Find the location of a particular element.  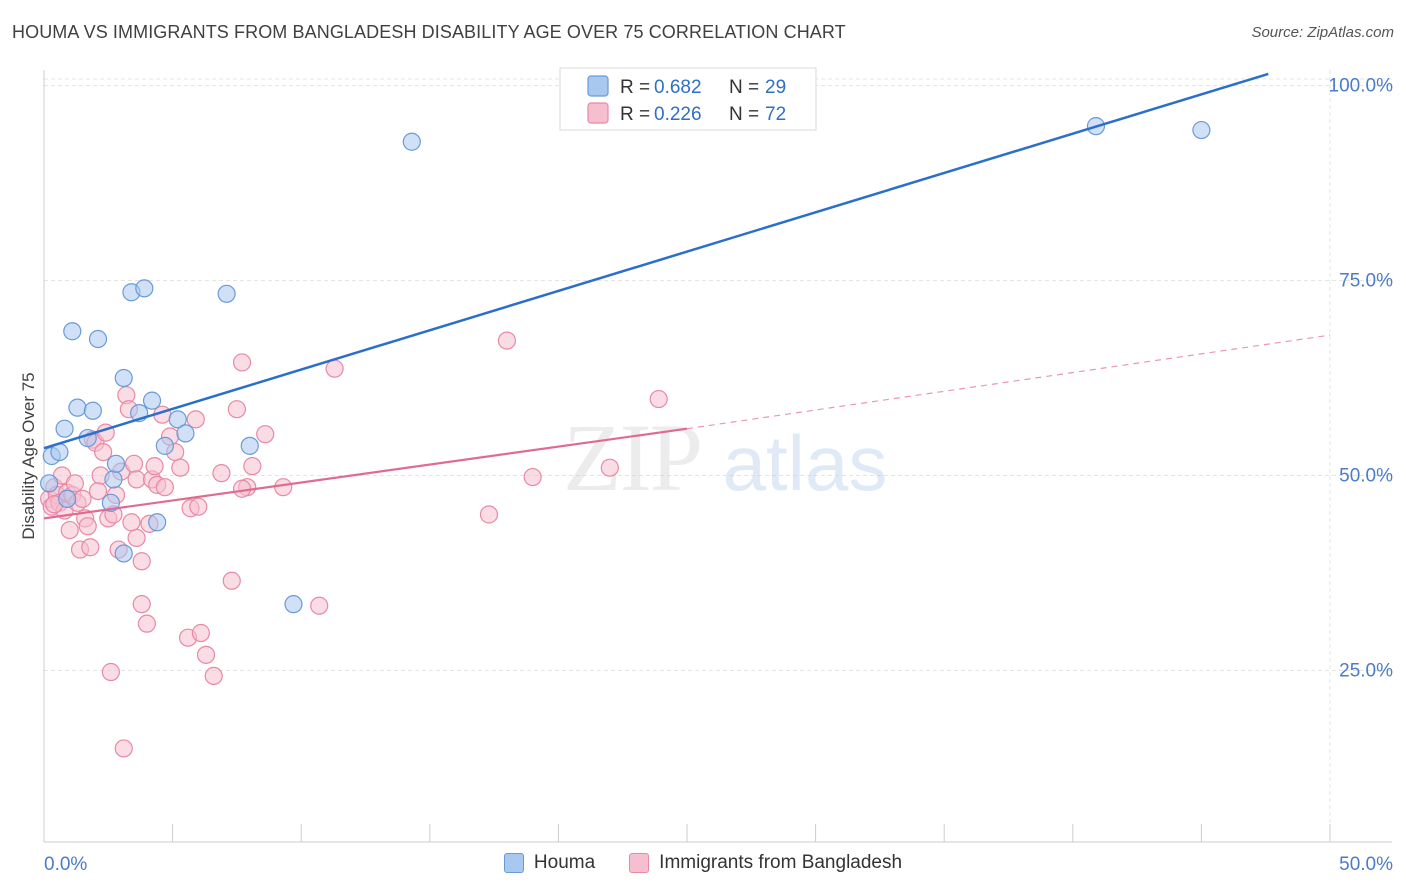

legend-n-houma: 29 is located at coordinates (775, 87).